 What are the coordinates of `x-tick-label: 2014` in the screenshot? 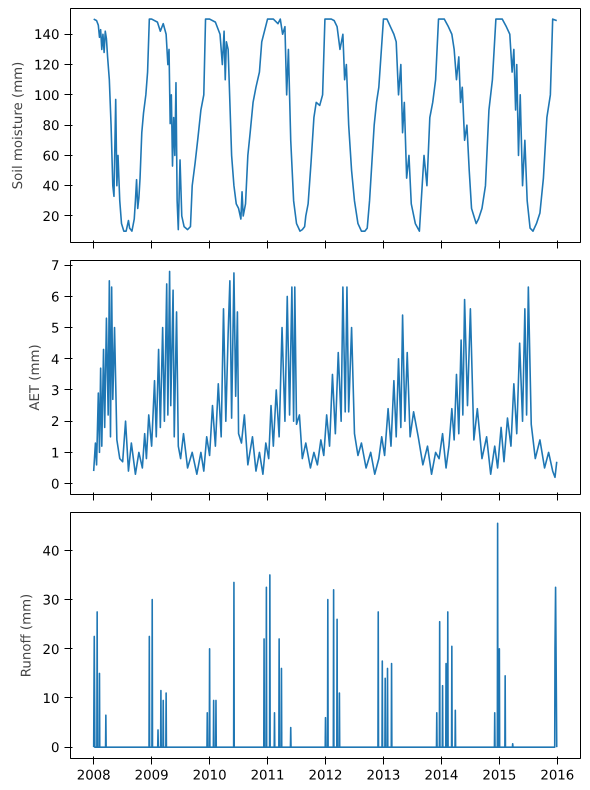 It's located at (441, 776).